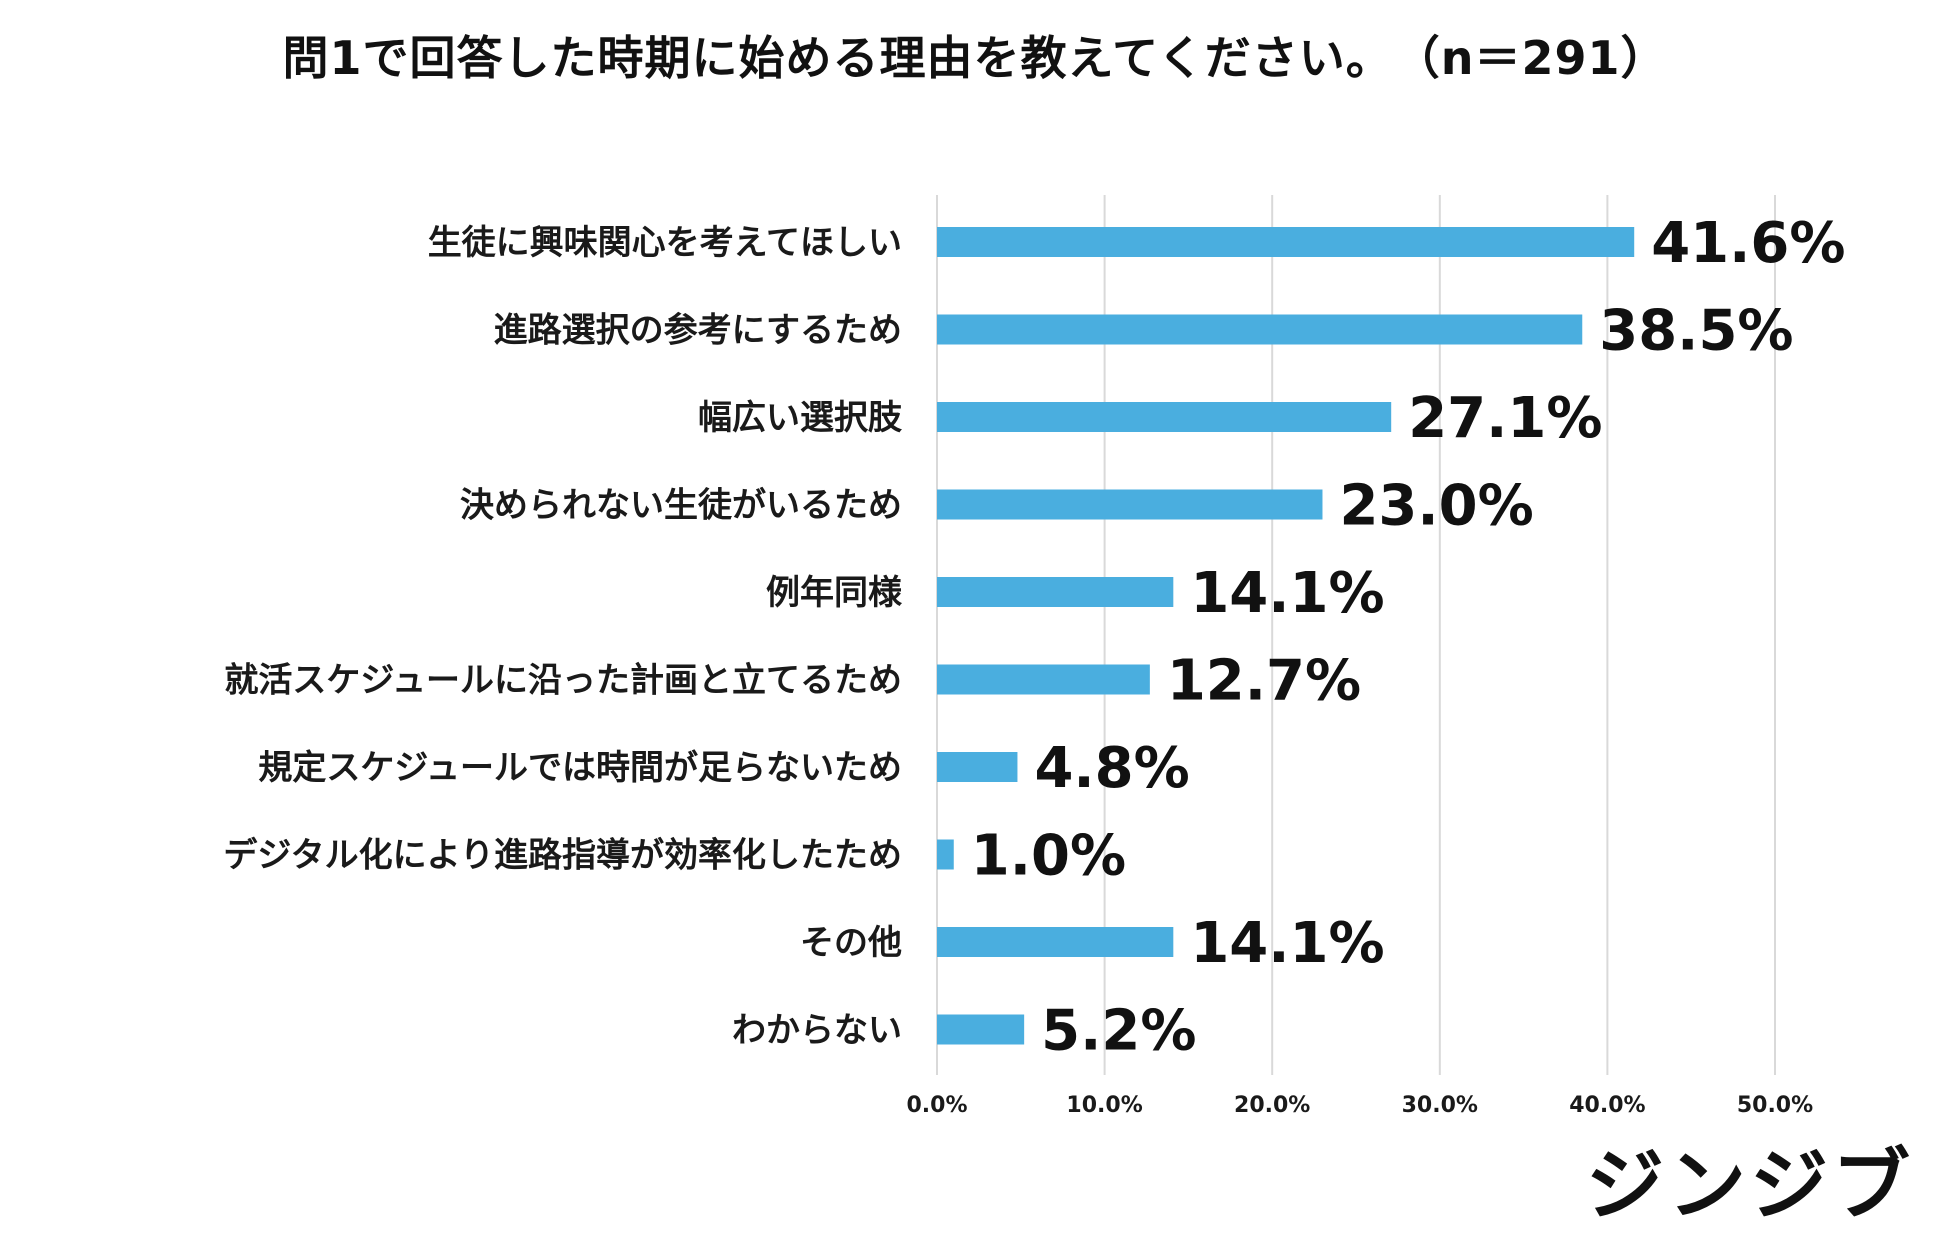 The image size is (1950, 1249). What do you see at coordinates (800, 418) in the screenshot?
I see `category-label: 幅広い選択肢` at bounding box center [800, 418].